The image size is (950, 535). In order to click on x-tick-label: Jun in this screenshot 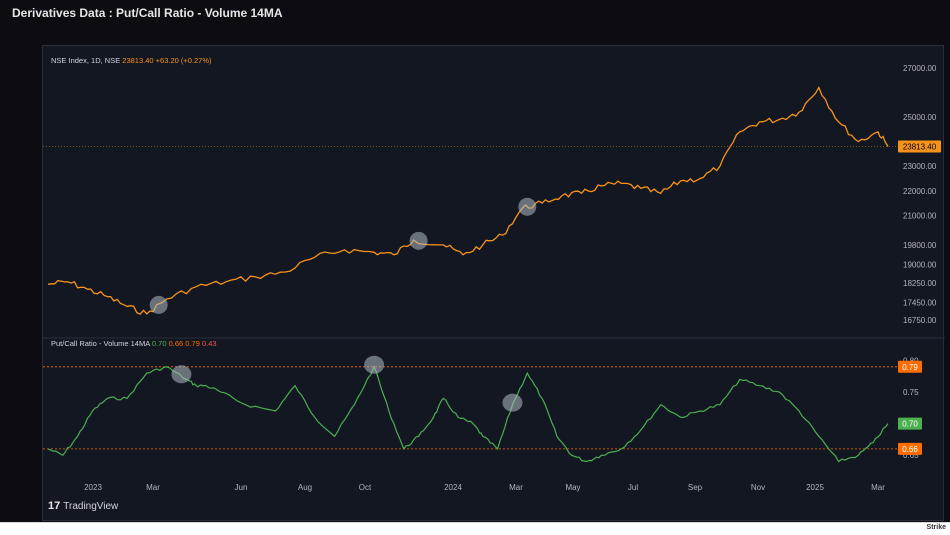, I will do `click(241, 487)`.